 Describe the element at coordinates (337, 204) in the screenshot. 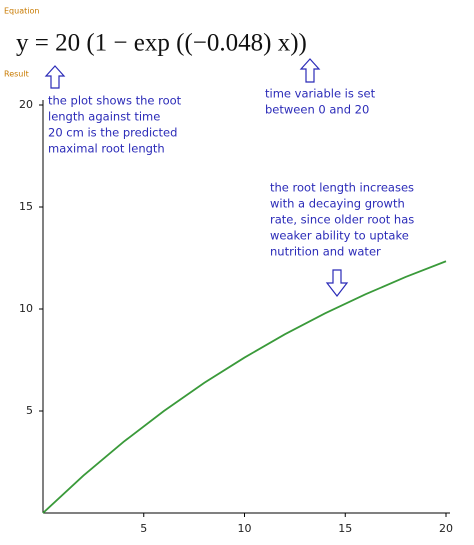

I see `annotation: with a decaying growth` at that location.